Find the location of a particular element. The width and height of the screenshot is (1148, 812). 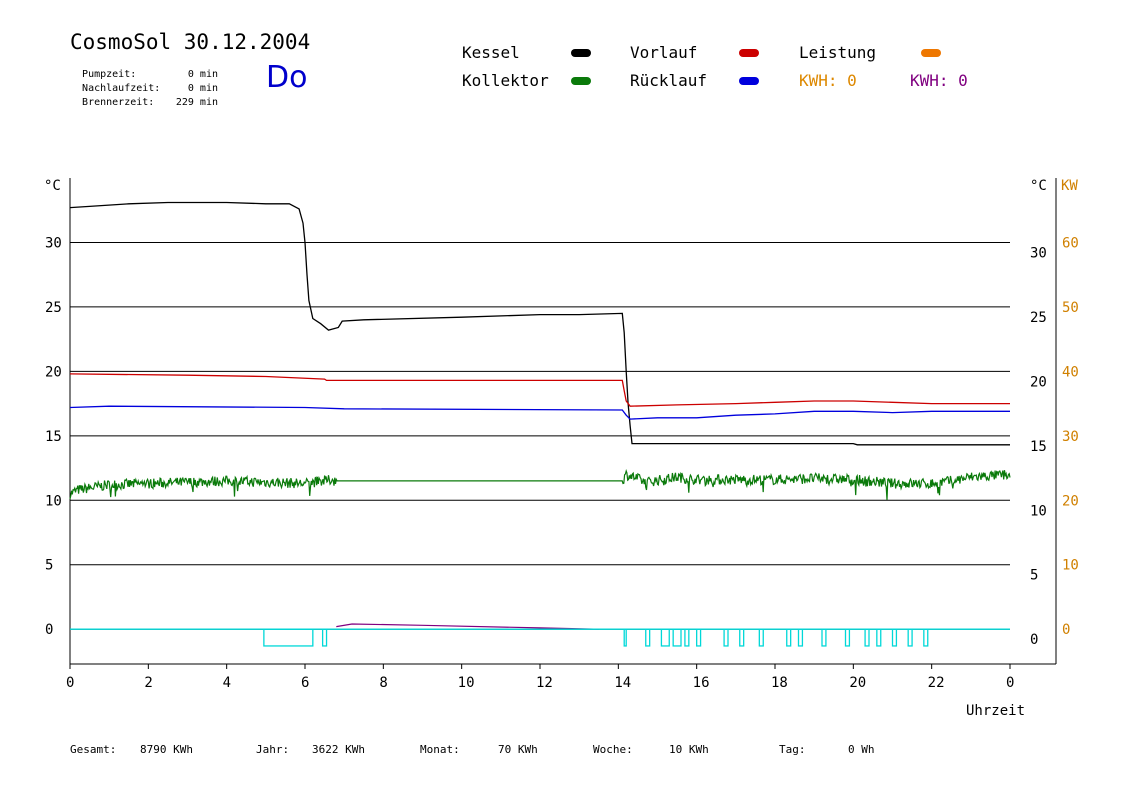

legend-ruecklauf-swatch is located at coordinates (749, 81).